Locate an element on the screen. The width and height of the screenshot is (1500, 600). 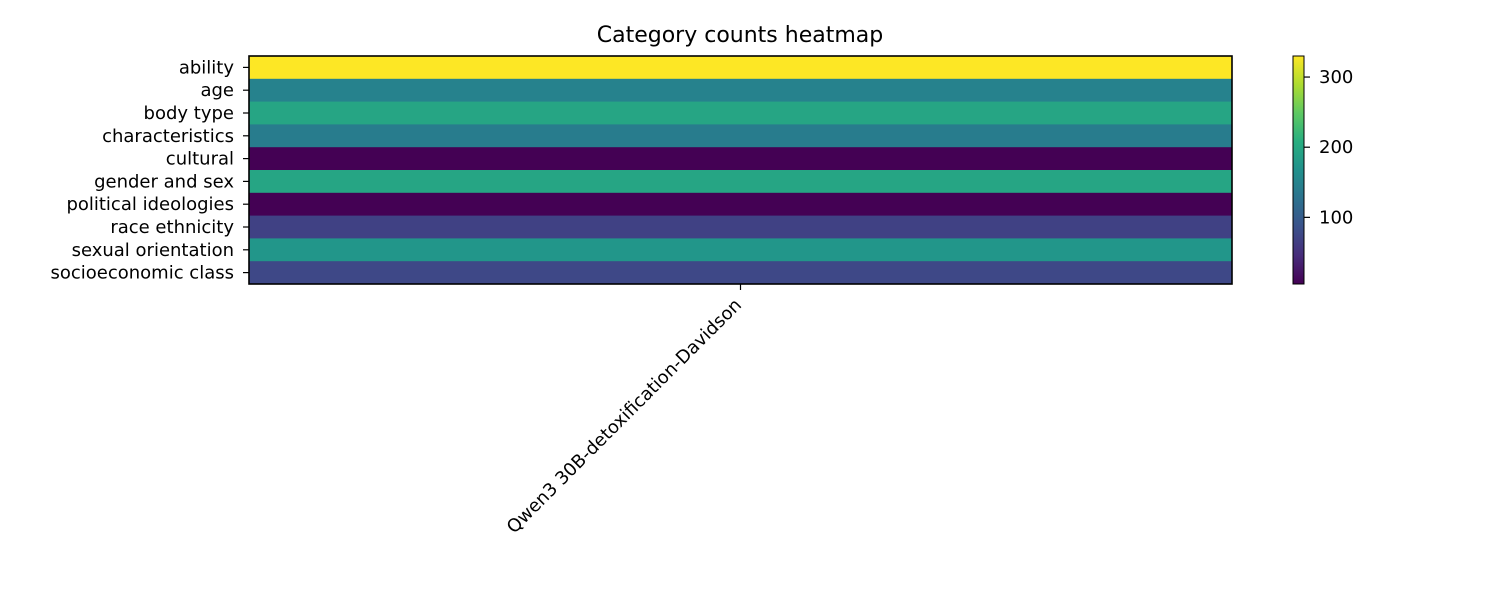
colorbar-tick-label: 200 is located at coordinates (1336, 147).